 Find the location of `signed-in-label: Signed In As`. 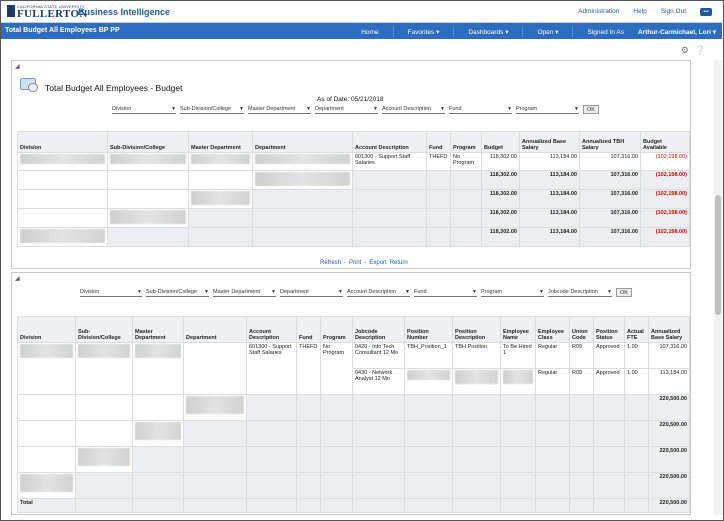

signed-in-label: Signed In As is located at coordinates (605, 32).